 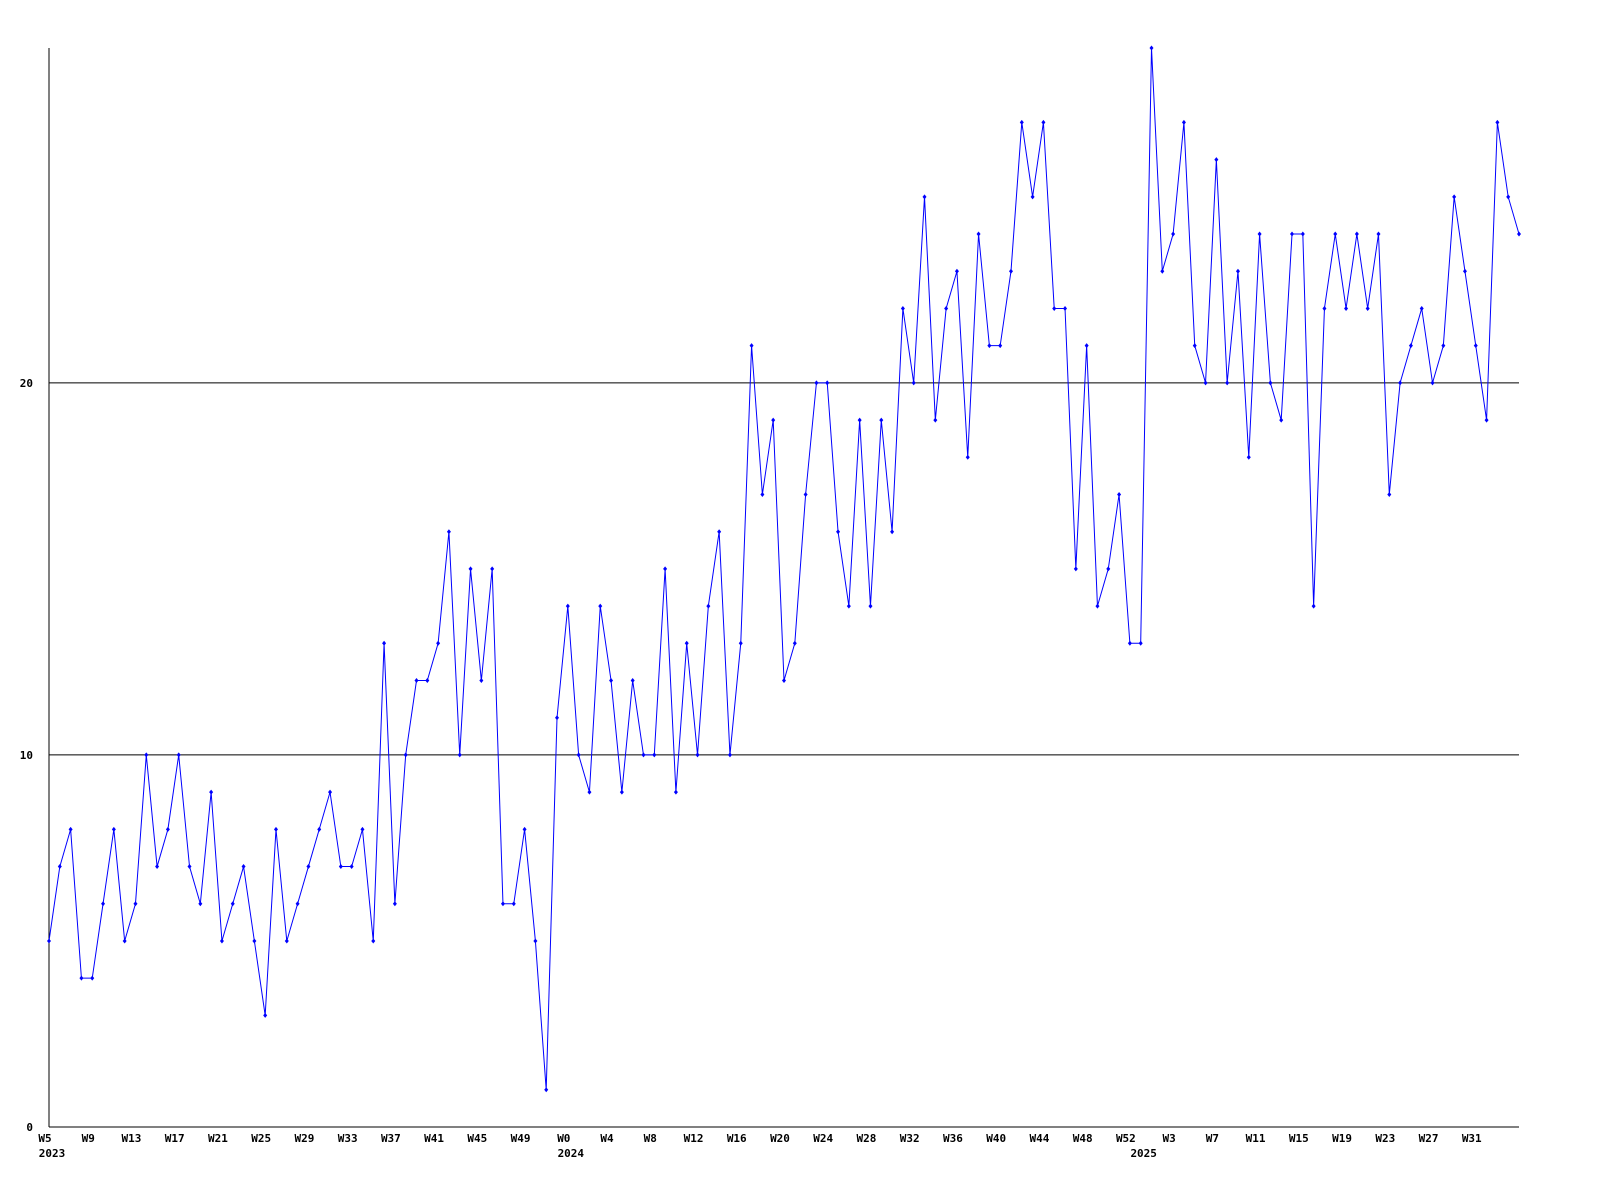 I want to click on x-tick-label: W19, so click(x=1342, y=1138).